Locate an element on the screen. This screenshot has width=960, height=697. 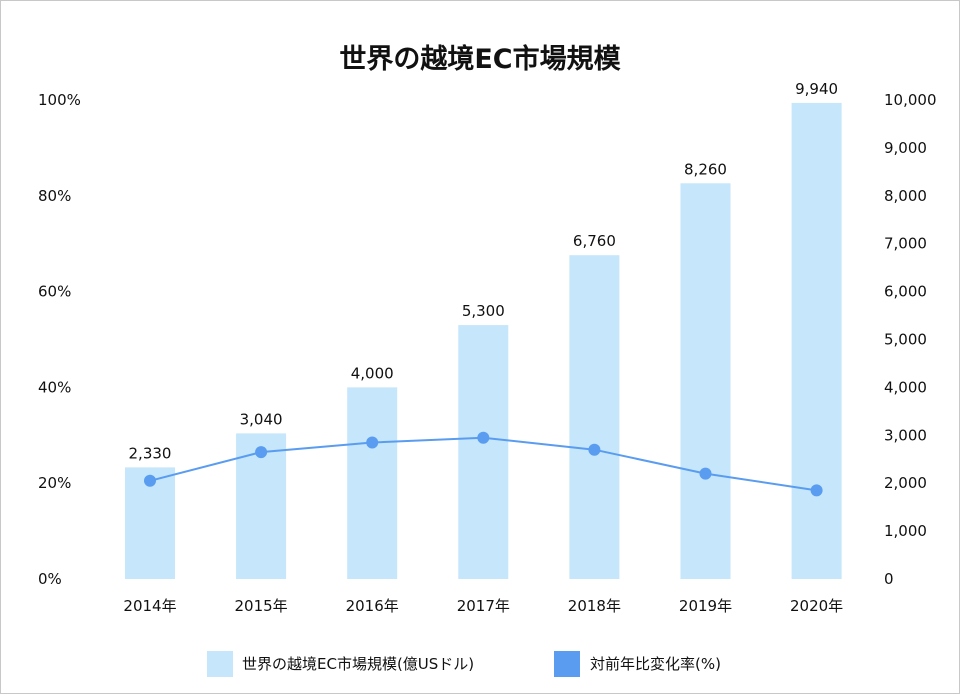
x-tick-label: 2018年 is located at coordinates (594, 606).